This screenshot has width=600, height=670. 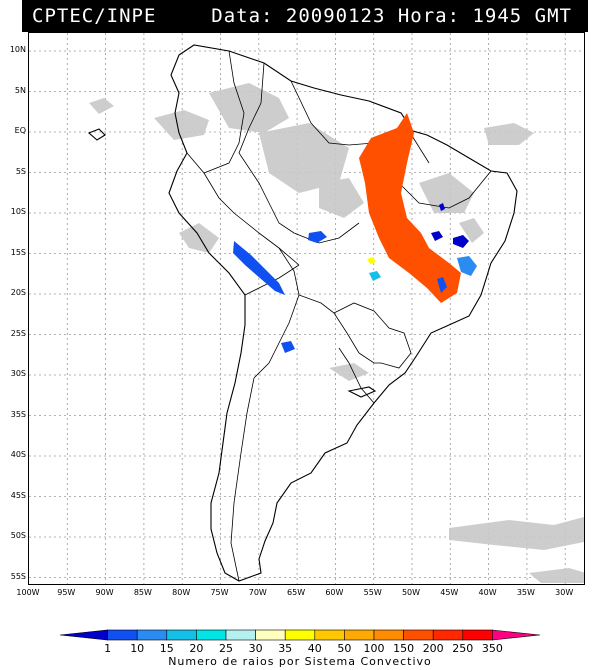 What do you see at coordinates (20, 130) in the screenshot?
I see `lat-label: EQ` at bounding box center [20, 130].